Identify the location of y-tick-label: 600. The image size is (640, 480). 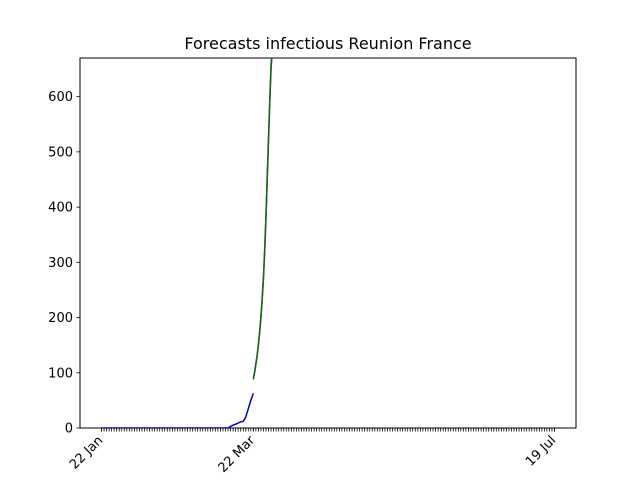
(60, 97).